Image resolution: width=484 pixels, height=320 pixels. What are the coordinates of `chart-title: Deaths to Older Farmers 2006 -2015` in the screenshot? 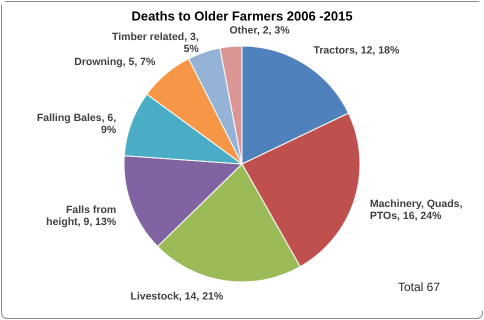 It's located at (242, 16).